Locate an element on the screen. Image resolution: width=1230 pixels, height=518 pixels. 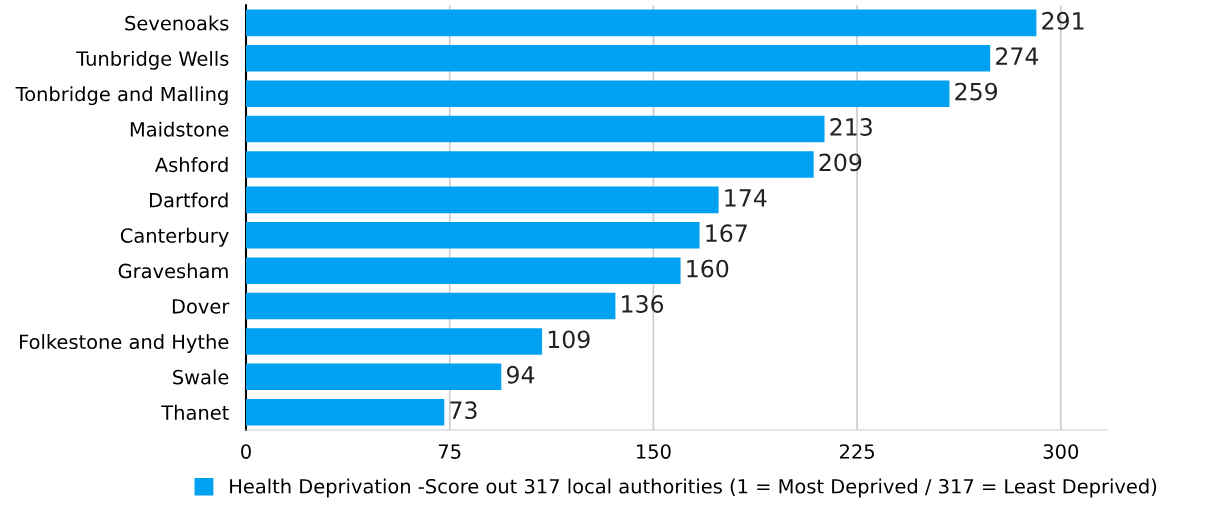
y-tick-label: Sevenoaks is located at coordinates (177, 23).